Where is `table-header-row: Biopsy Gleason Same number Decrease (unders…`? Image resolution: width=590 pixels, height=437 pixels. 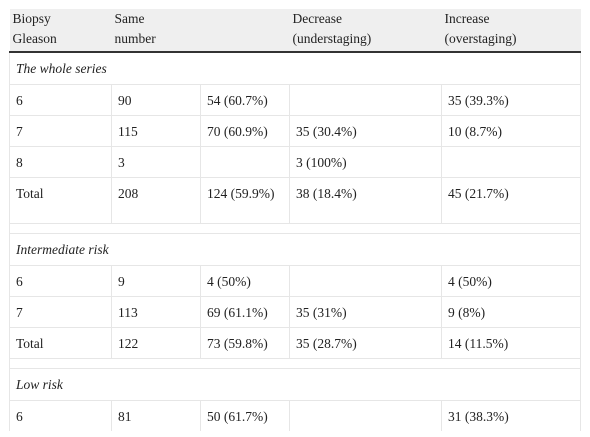 table-header-row: Biopsy Gleason Same number Decrease (unders… is located at coordinates (295, 31).